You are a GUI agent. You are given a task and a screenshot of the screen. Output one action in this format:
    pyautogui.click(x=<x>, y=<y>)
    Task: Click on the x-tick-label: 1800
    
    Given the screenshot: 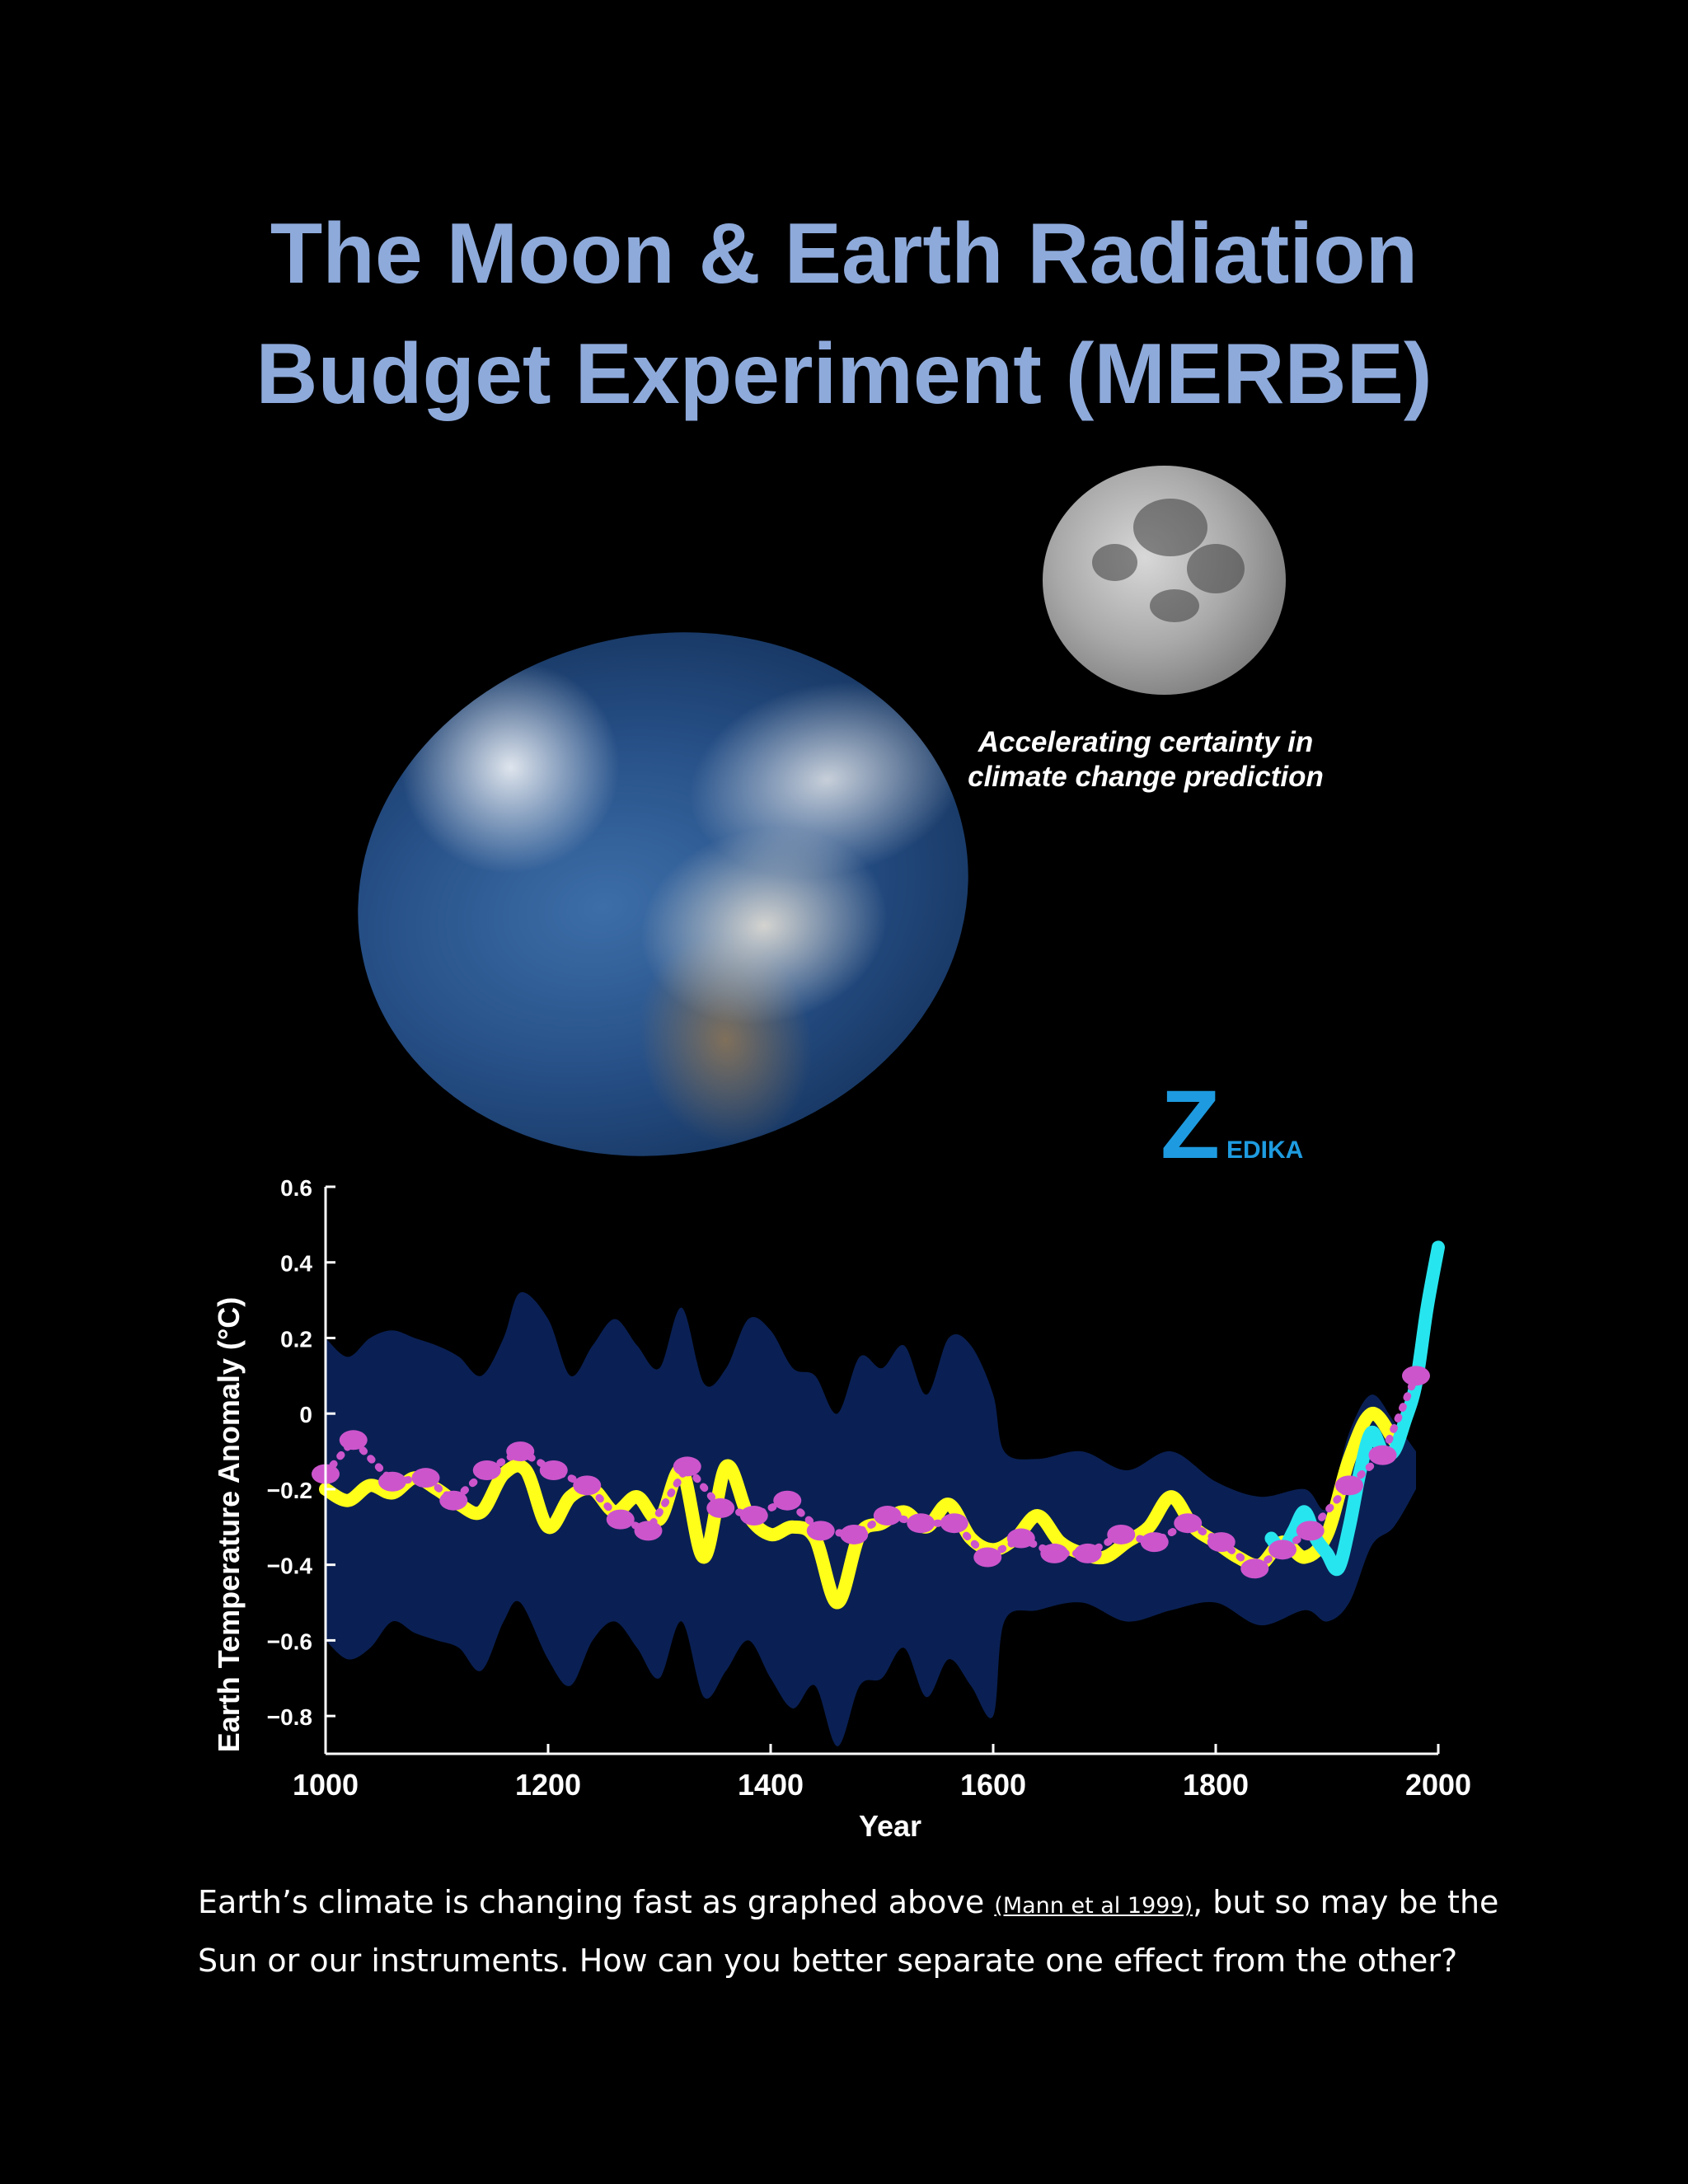 What is the action you would take?
    pyautogui.click(x=1216, y=1785)
    